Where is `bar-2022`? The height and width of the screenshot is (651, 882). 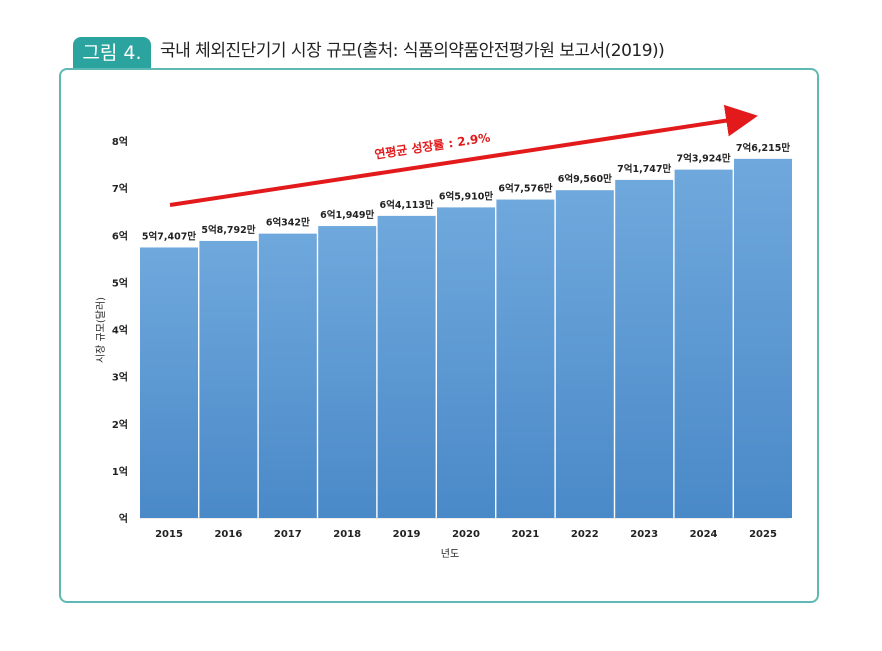
bar-2022 is located at coordinates (584, 354).